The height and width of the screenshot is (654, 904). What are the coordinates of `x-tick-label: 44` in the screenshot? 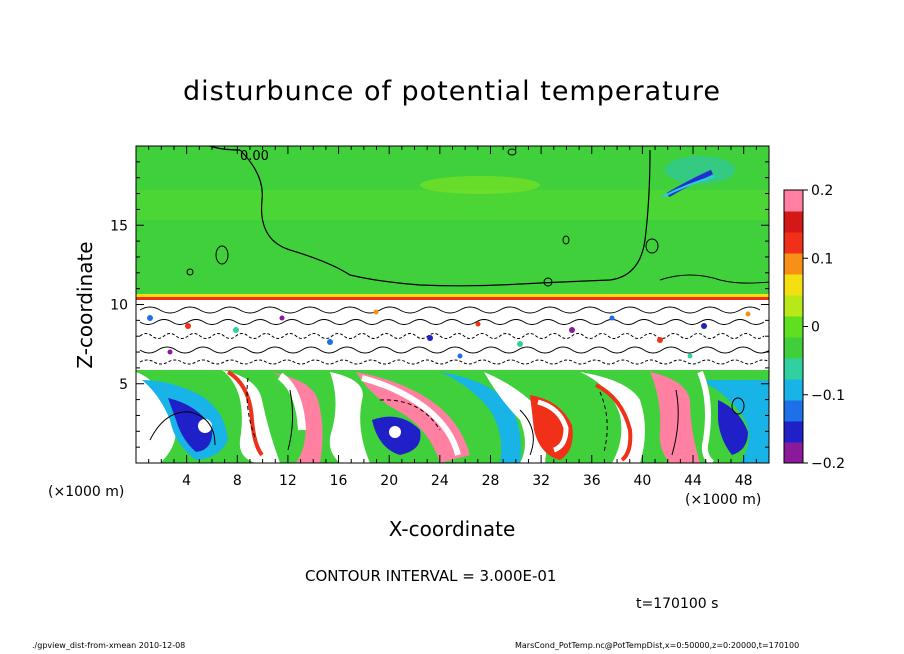 It's located at (693, 481).